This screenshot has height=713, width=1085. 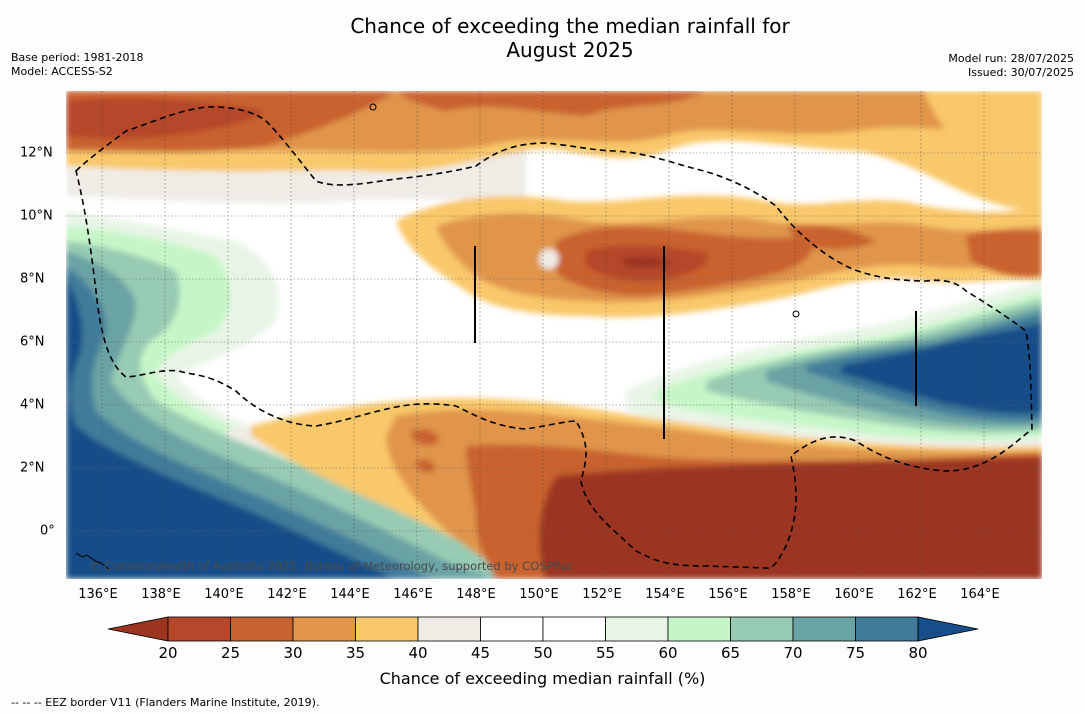 What do you see at coordinates (543, 653) in the screenshot?
I see `colorbar-label: 50` at bounding box center [543, 653].